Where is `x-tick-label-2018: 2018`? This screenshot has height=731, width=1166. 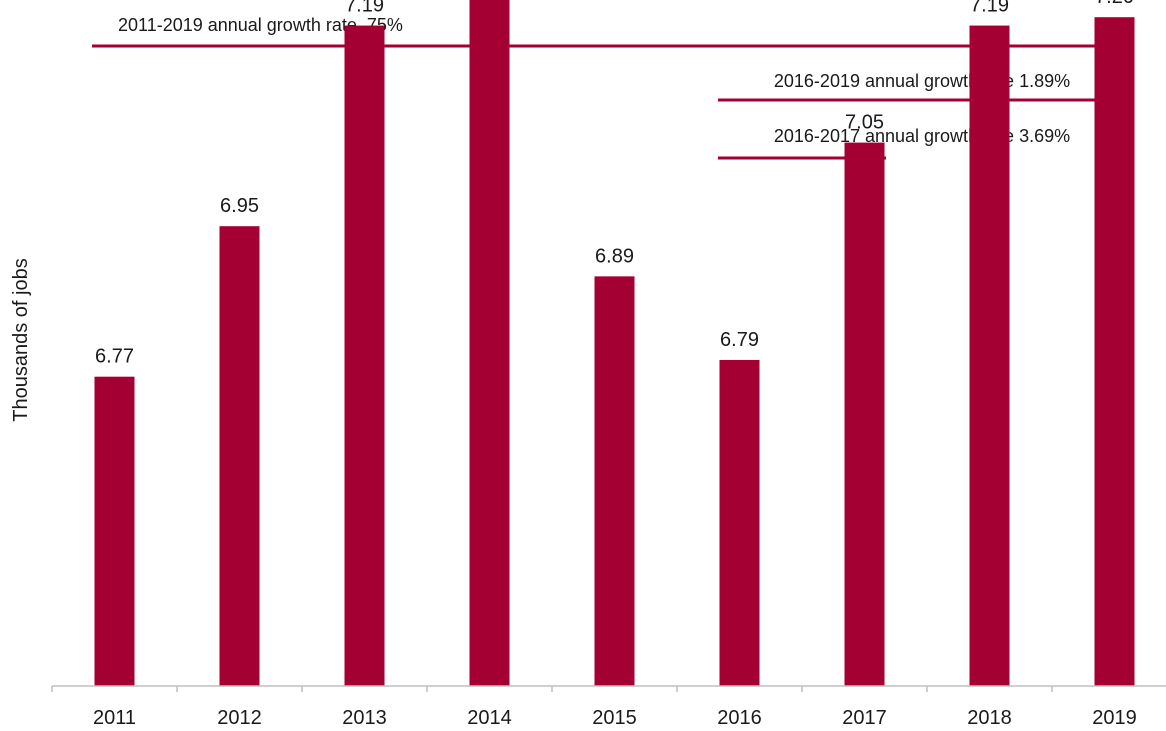
x-tick-label-2018: 2018 is located at coordinates (989, 716).